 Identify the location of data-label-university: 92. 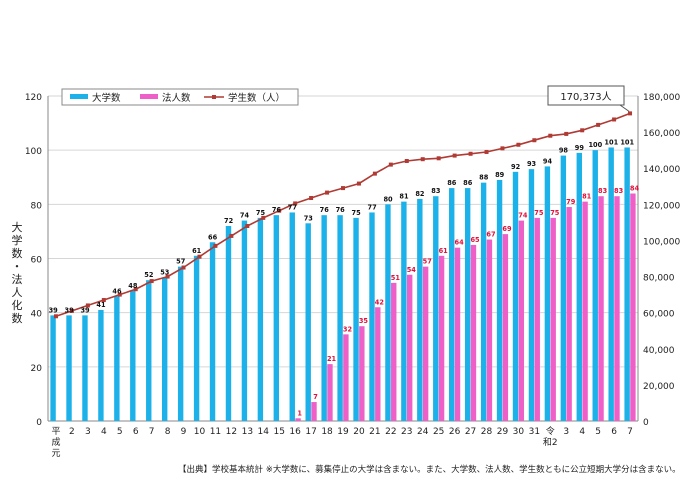
(516, 167).